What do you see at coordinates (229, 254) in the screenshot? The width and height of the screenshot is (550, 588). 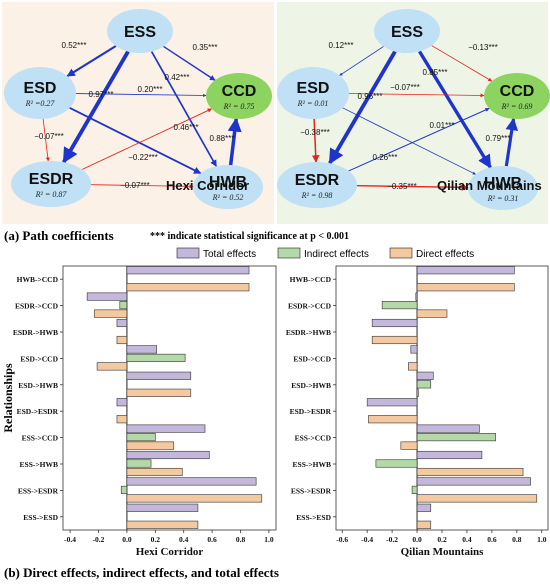 I see `legend-label-total: Total effects` at bounding box center [229, 254].